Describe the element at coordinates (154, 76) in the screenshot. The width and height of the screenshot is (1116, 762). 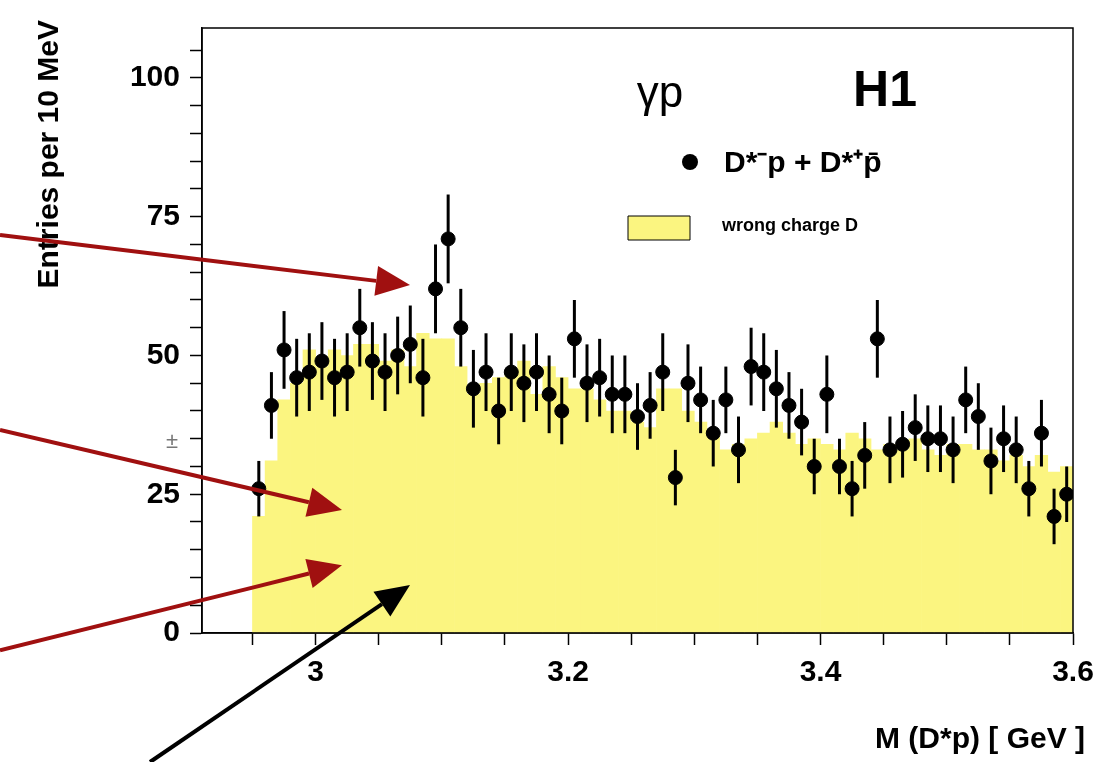
I see `y-tick-label: 100` at that location.